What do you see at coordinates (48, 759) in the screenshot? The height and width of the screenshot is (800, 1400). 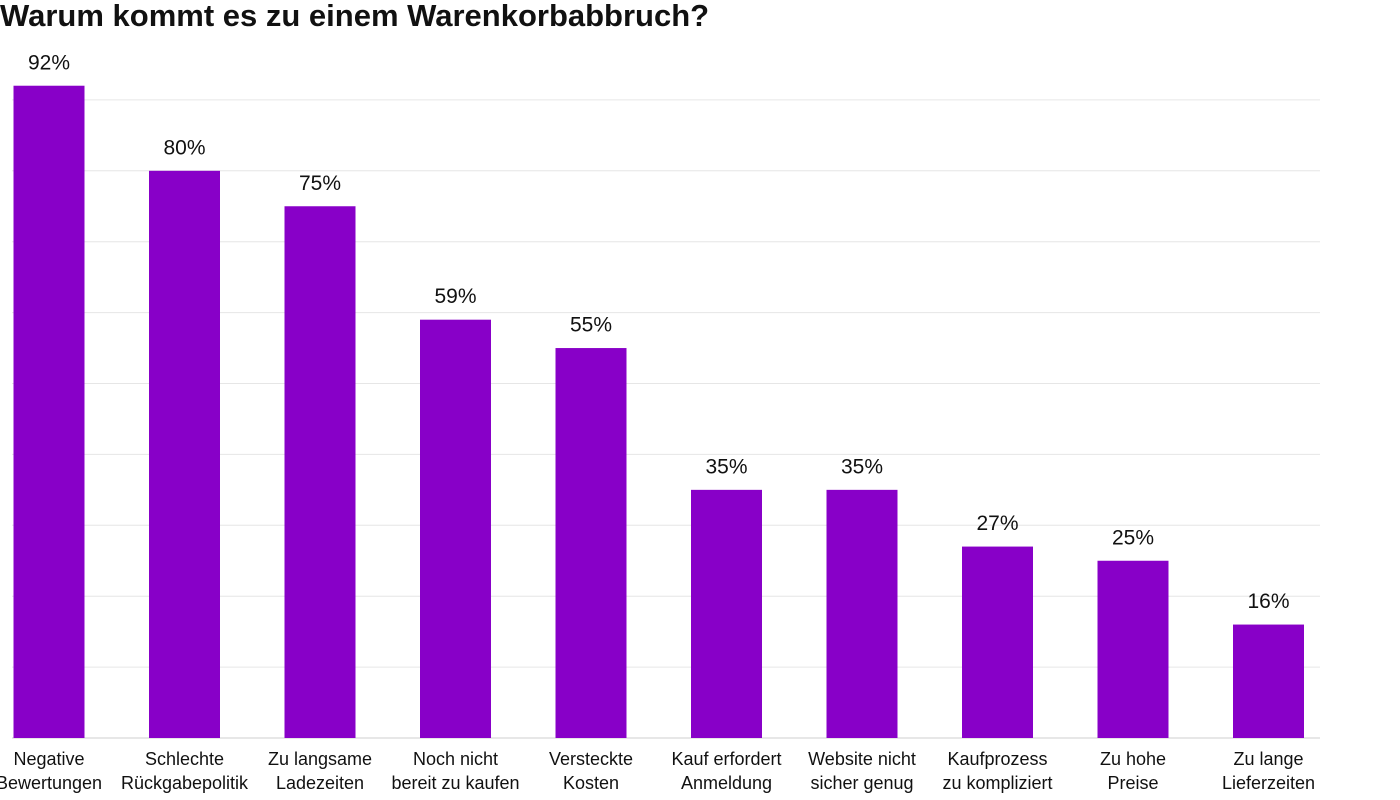 I see `x-tick-label-line: Negative` at bounding box center [48, 759].